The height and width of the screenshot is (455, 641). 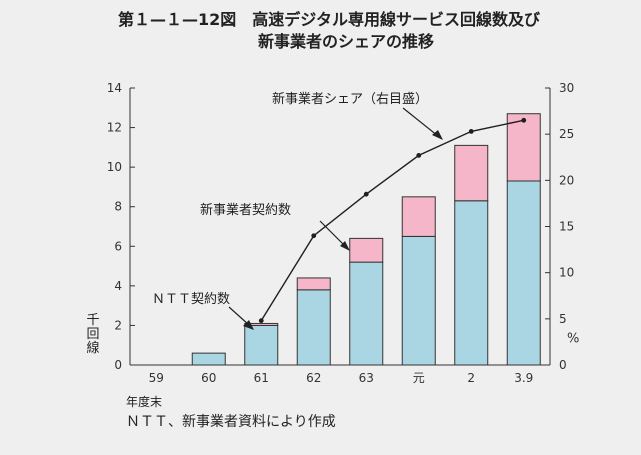 What do you see at coordinates (566, 180) in the screenshot?
I see `y-right-tick-label: 20` at bounding box center [566, 180].